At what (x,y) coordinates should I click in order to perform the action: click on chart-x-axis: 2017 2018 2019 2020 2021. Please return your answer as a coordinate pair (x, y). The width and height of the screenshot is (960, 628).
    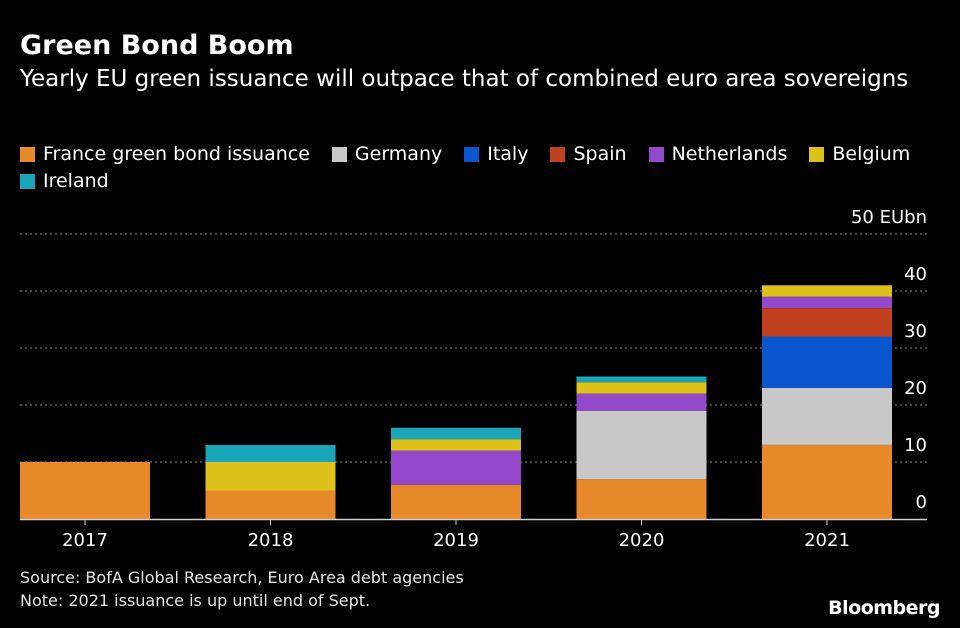
    Looking at the image, I should click on (473, 534).